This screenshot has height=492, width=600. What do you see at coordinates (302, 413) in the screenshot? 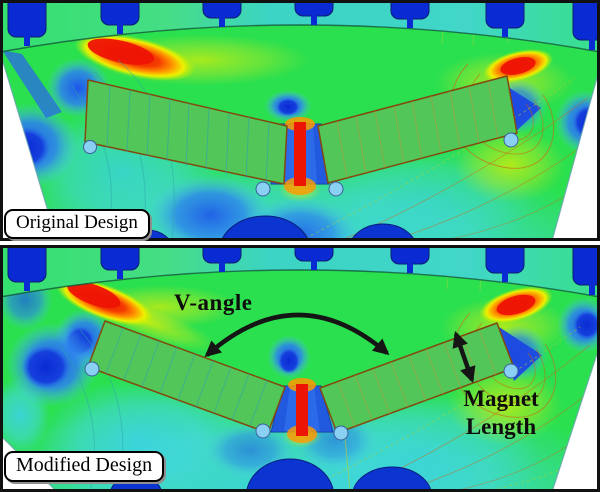
I see `center-bridge` at bounding box center [302, 413].